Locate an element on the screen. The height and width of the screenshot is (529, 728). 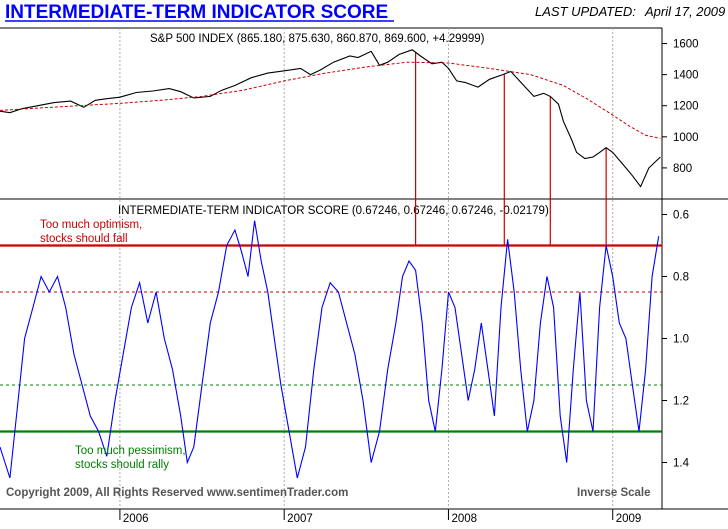
y-axis-ticks: 800 1000 1200 1400 1600 0.6 0.8 1.0 1.2 1.4 is located at coordinates (680, 254).